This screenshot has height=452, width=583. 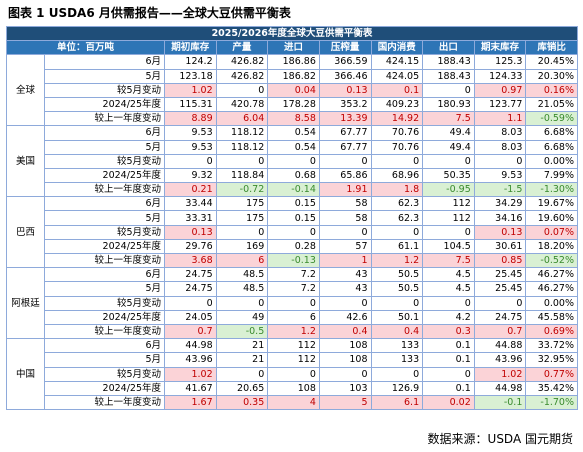 I want to click on data-cell: 186.86, so click(x=293, y=62).